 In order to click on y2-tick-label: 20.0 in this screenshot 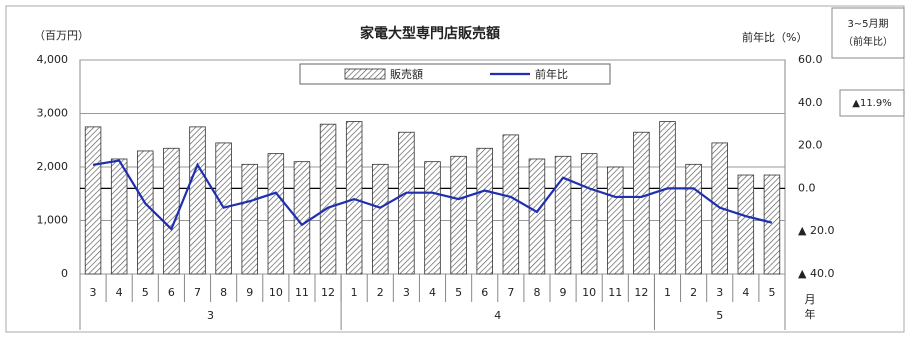, I will do `click(810, 145)`.